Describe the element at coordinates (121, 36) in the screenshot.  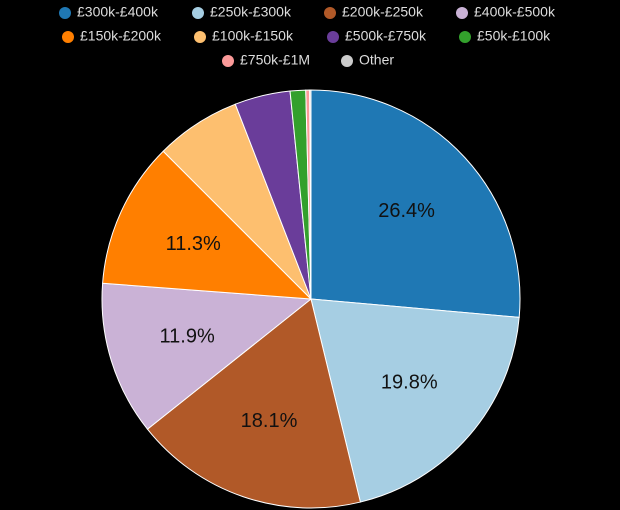
I see `legend-label: £150k-£200k` at that location.